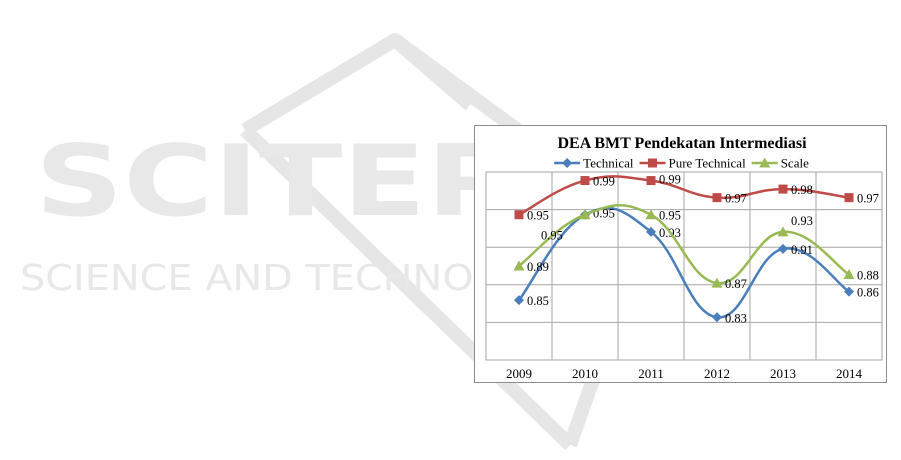 The image size is (901, 460). Describe the element at coordinates (538, 301) in the screenshot. I see `data-label: 0.85` at that location.